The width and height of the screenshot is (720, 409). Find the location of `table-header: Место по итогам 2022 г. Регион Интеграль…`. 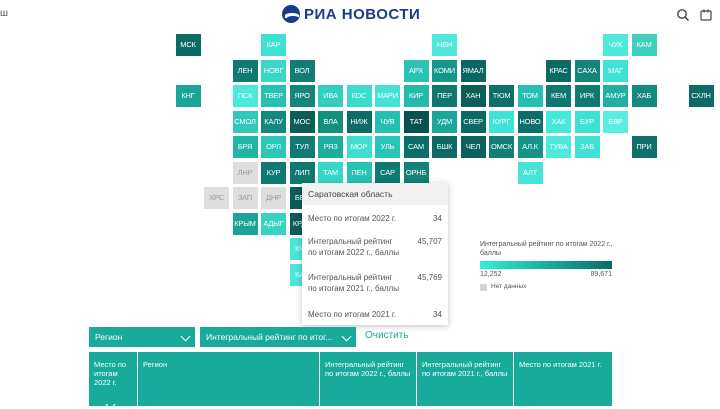

table-header: Место по итогам 2022 г. Регион Интеграль… is located at coordinates (350, 380).